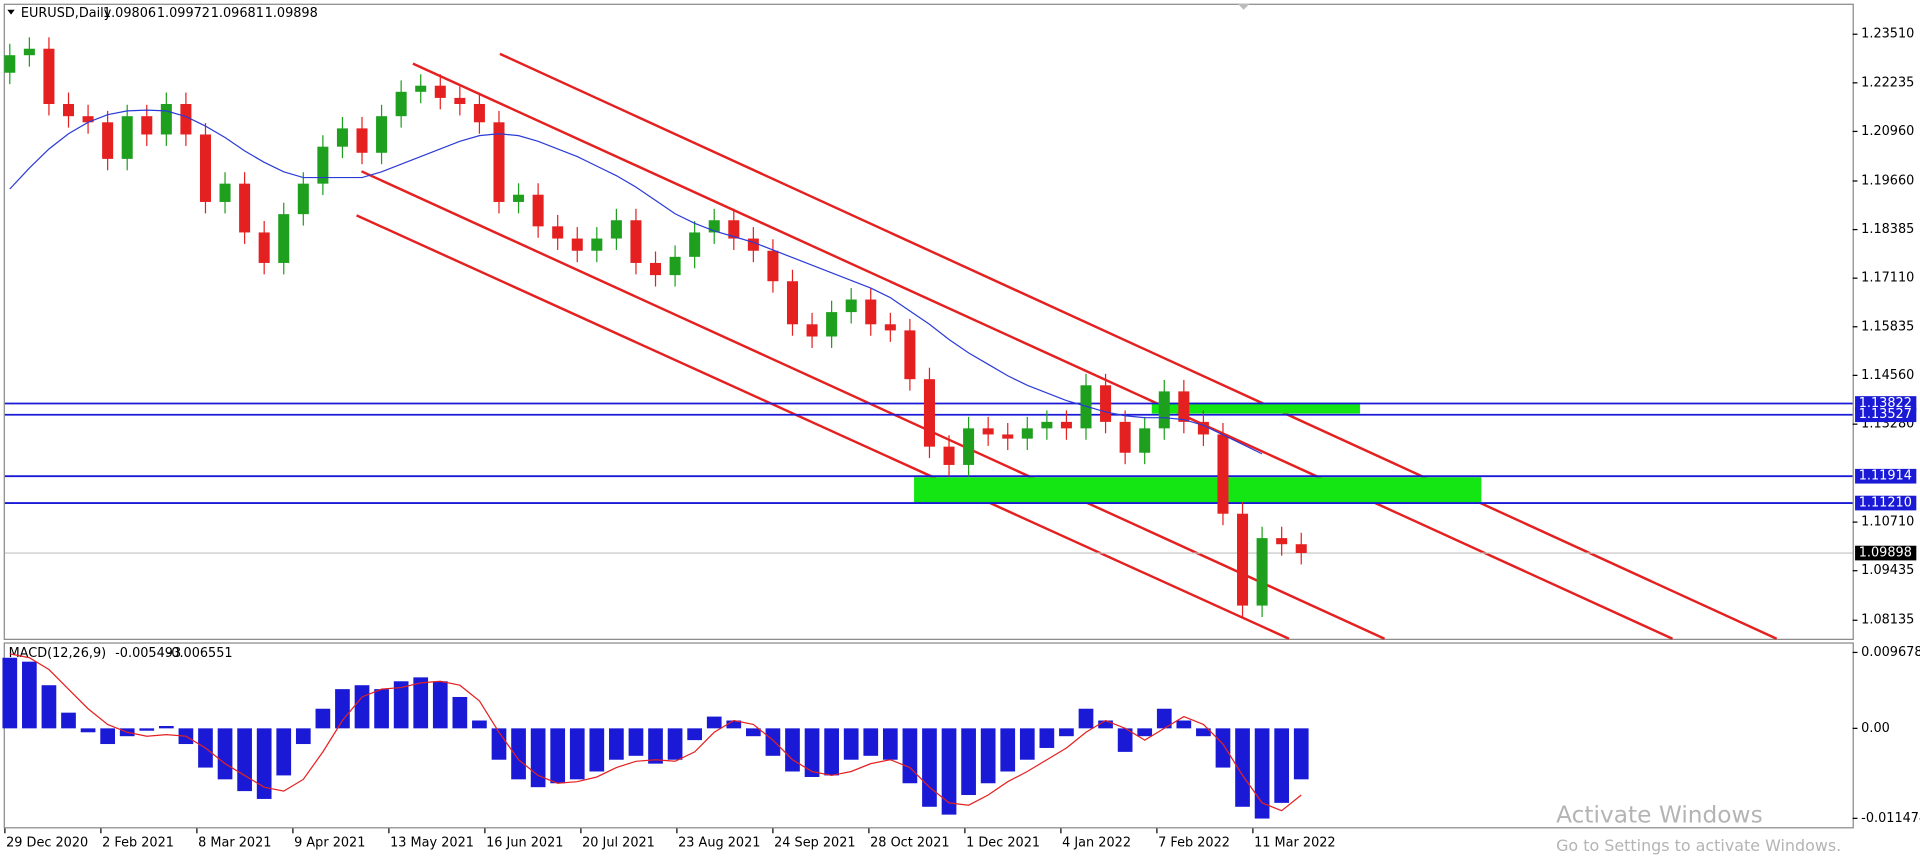  What do you see at coordinates (1887, 131) in the screenshot?
I see `y-tick-label: 1.20960` at bounding box center [1887, 131].